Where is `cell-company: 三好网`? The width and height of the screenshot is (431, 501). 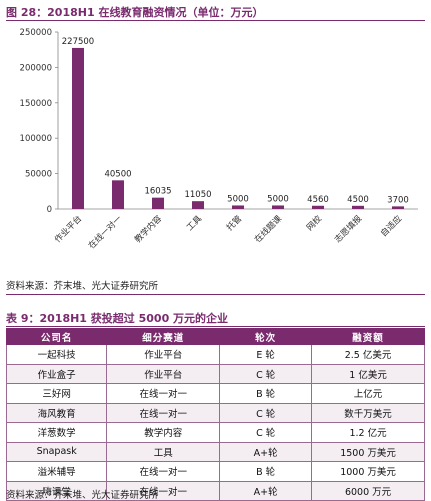 cell-company: 三好网 is located at coordinates (56, 393).